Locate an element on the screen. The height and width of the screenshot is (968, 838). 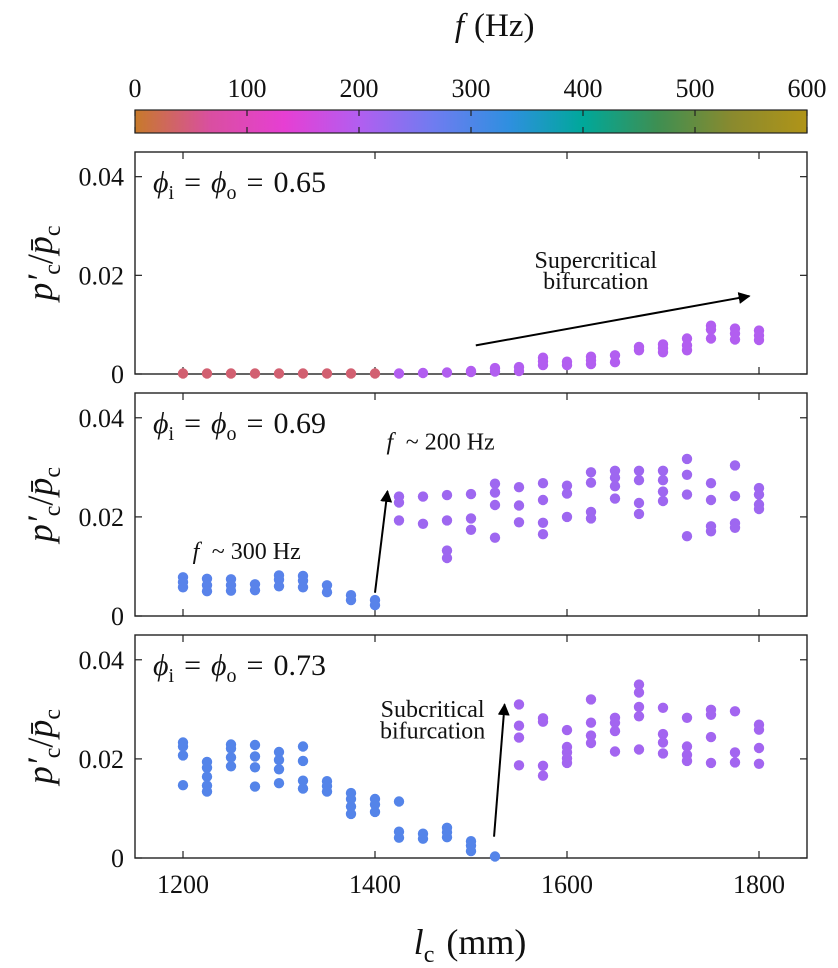
colorbar: f (Hz) 0 100 200 300 400 500 600 is located at coordinates (478, 71).